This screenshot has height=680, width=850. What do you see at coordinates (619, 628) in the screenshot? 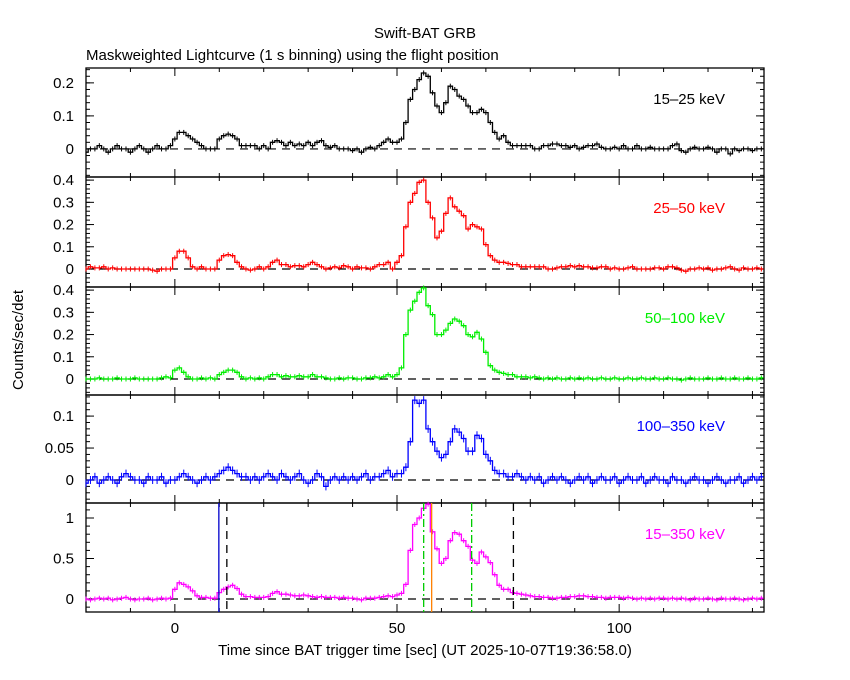
I see `x-tick-label: 100` at bounding box center [619, 628].